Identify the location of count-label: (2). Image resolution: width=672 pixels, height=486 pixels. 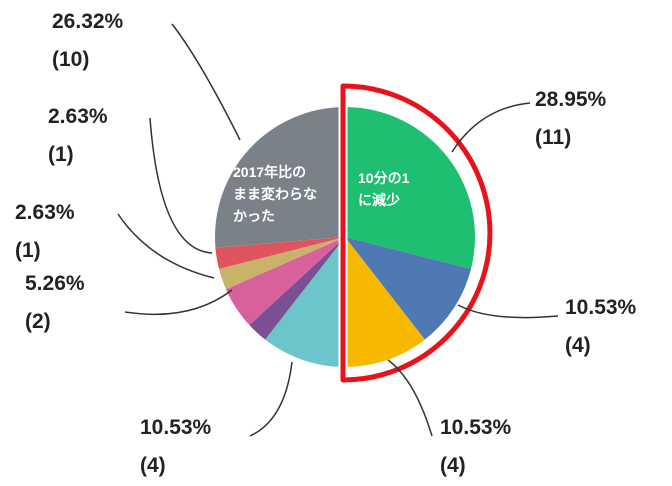
(38, 321).